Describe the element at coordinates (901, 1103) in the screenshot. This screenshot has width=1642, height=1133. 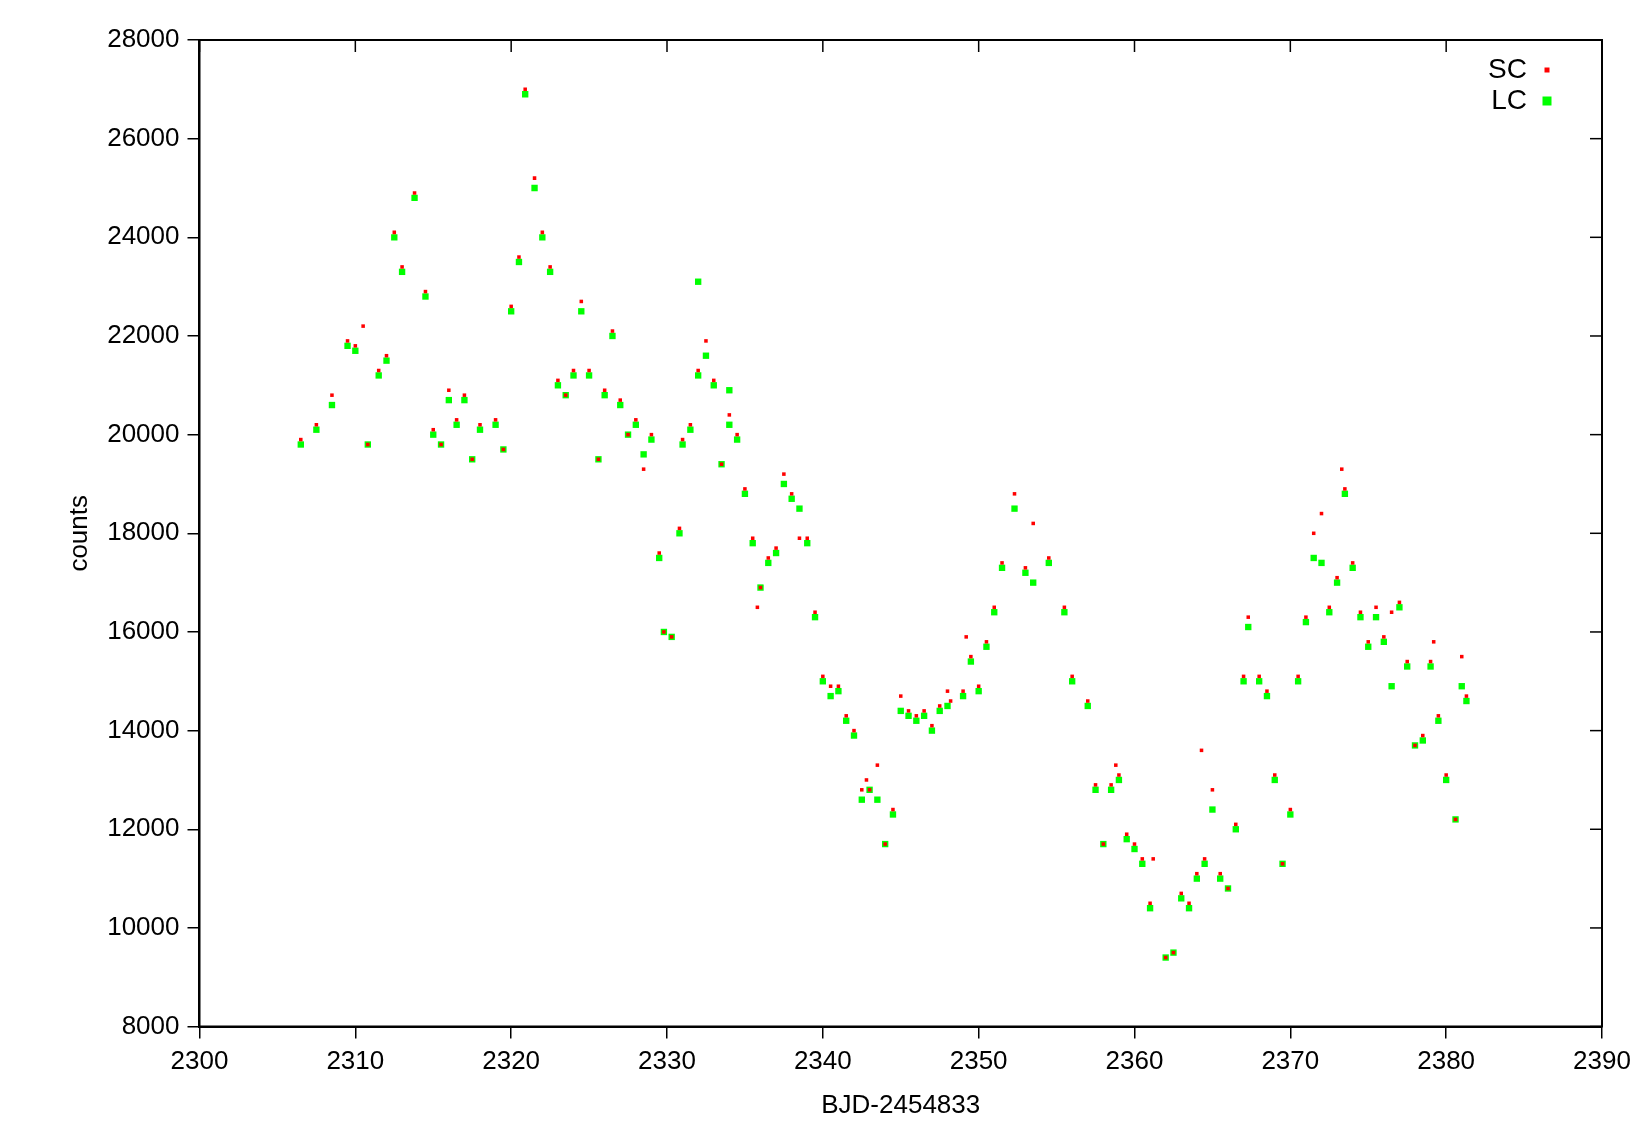
I see `x-axis-title: BJD-2454833` at that location.